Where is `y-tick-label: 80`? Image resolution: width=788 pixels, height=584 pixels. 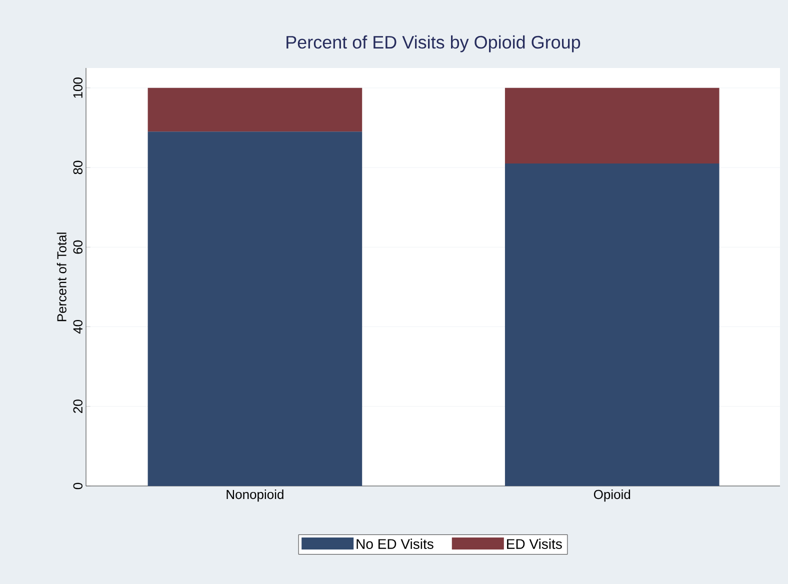 y-tick-label: 80 is located at coordinates (77, 167).